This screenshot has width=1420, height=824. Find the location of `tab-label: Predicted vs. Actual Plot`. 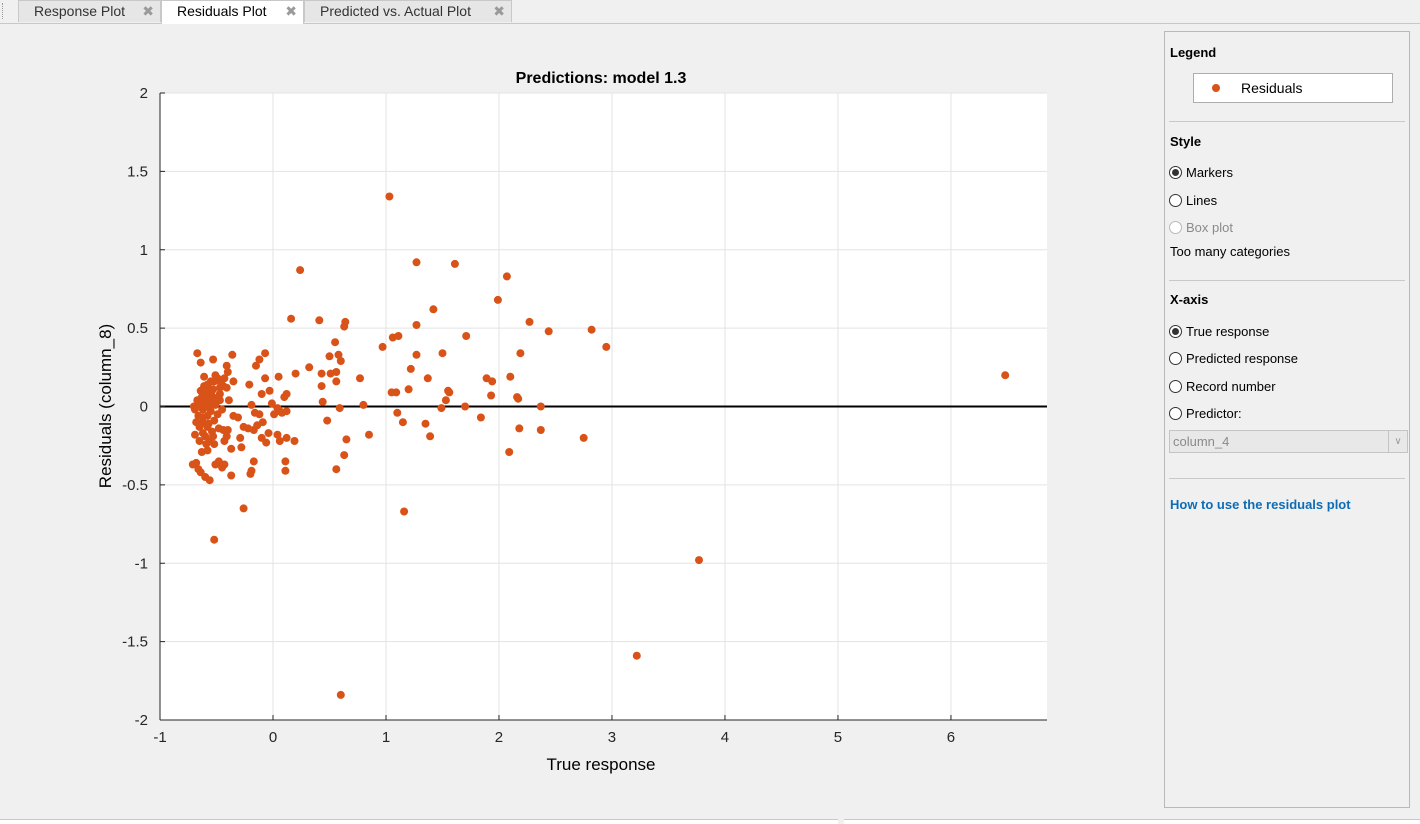

tab-label: Predicted vs. Actual Plot is located at coordinates (395, 11).